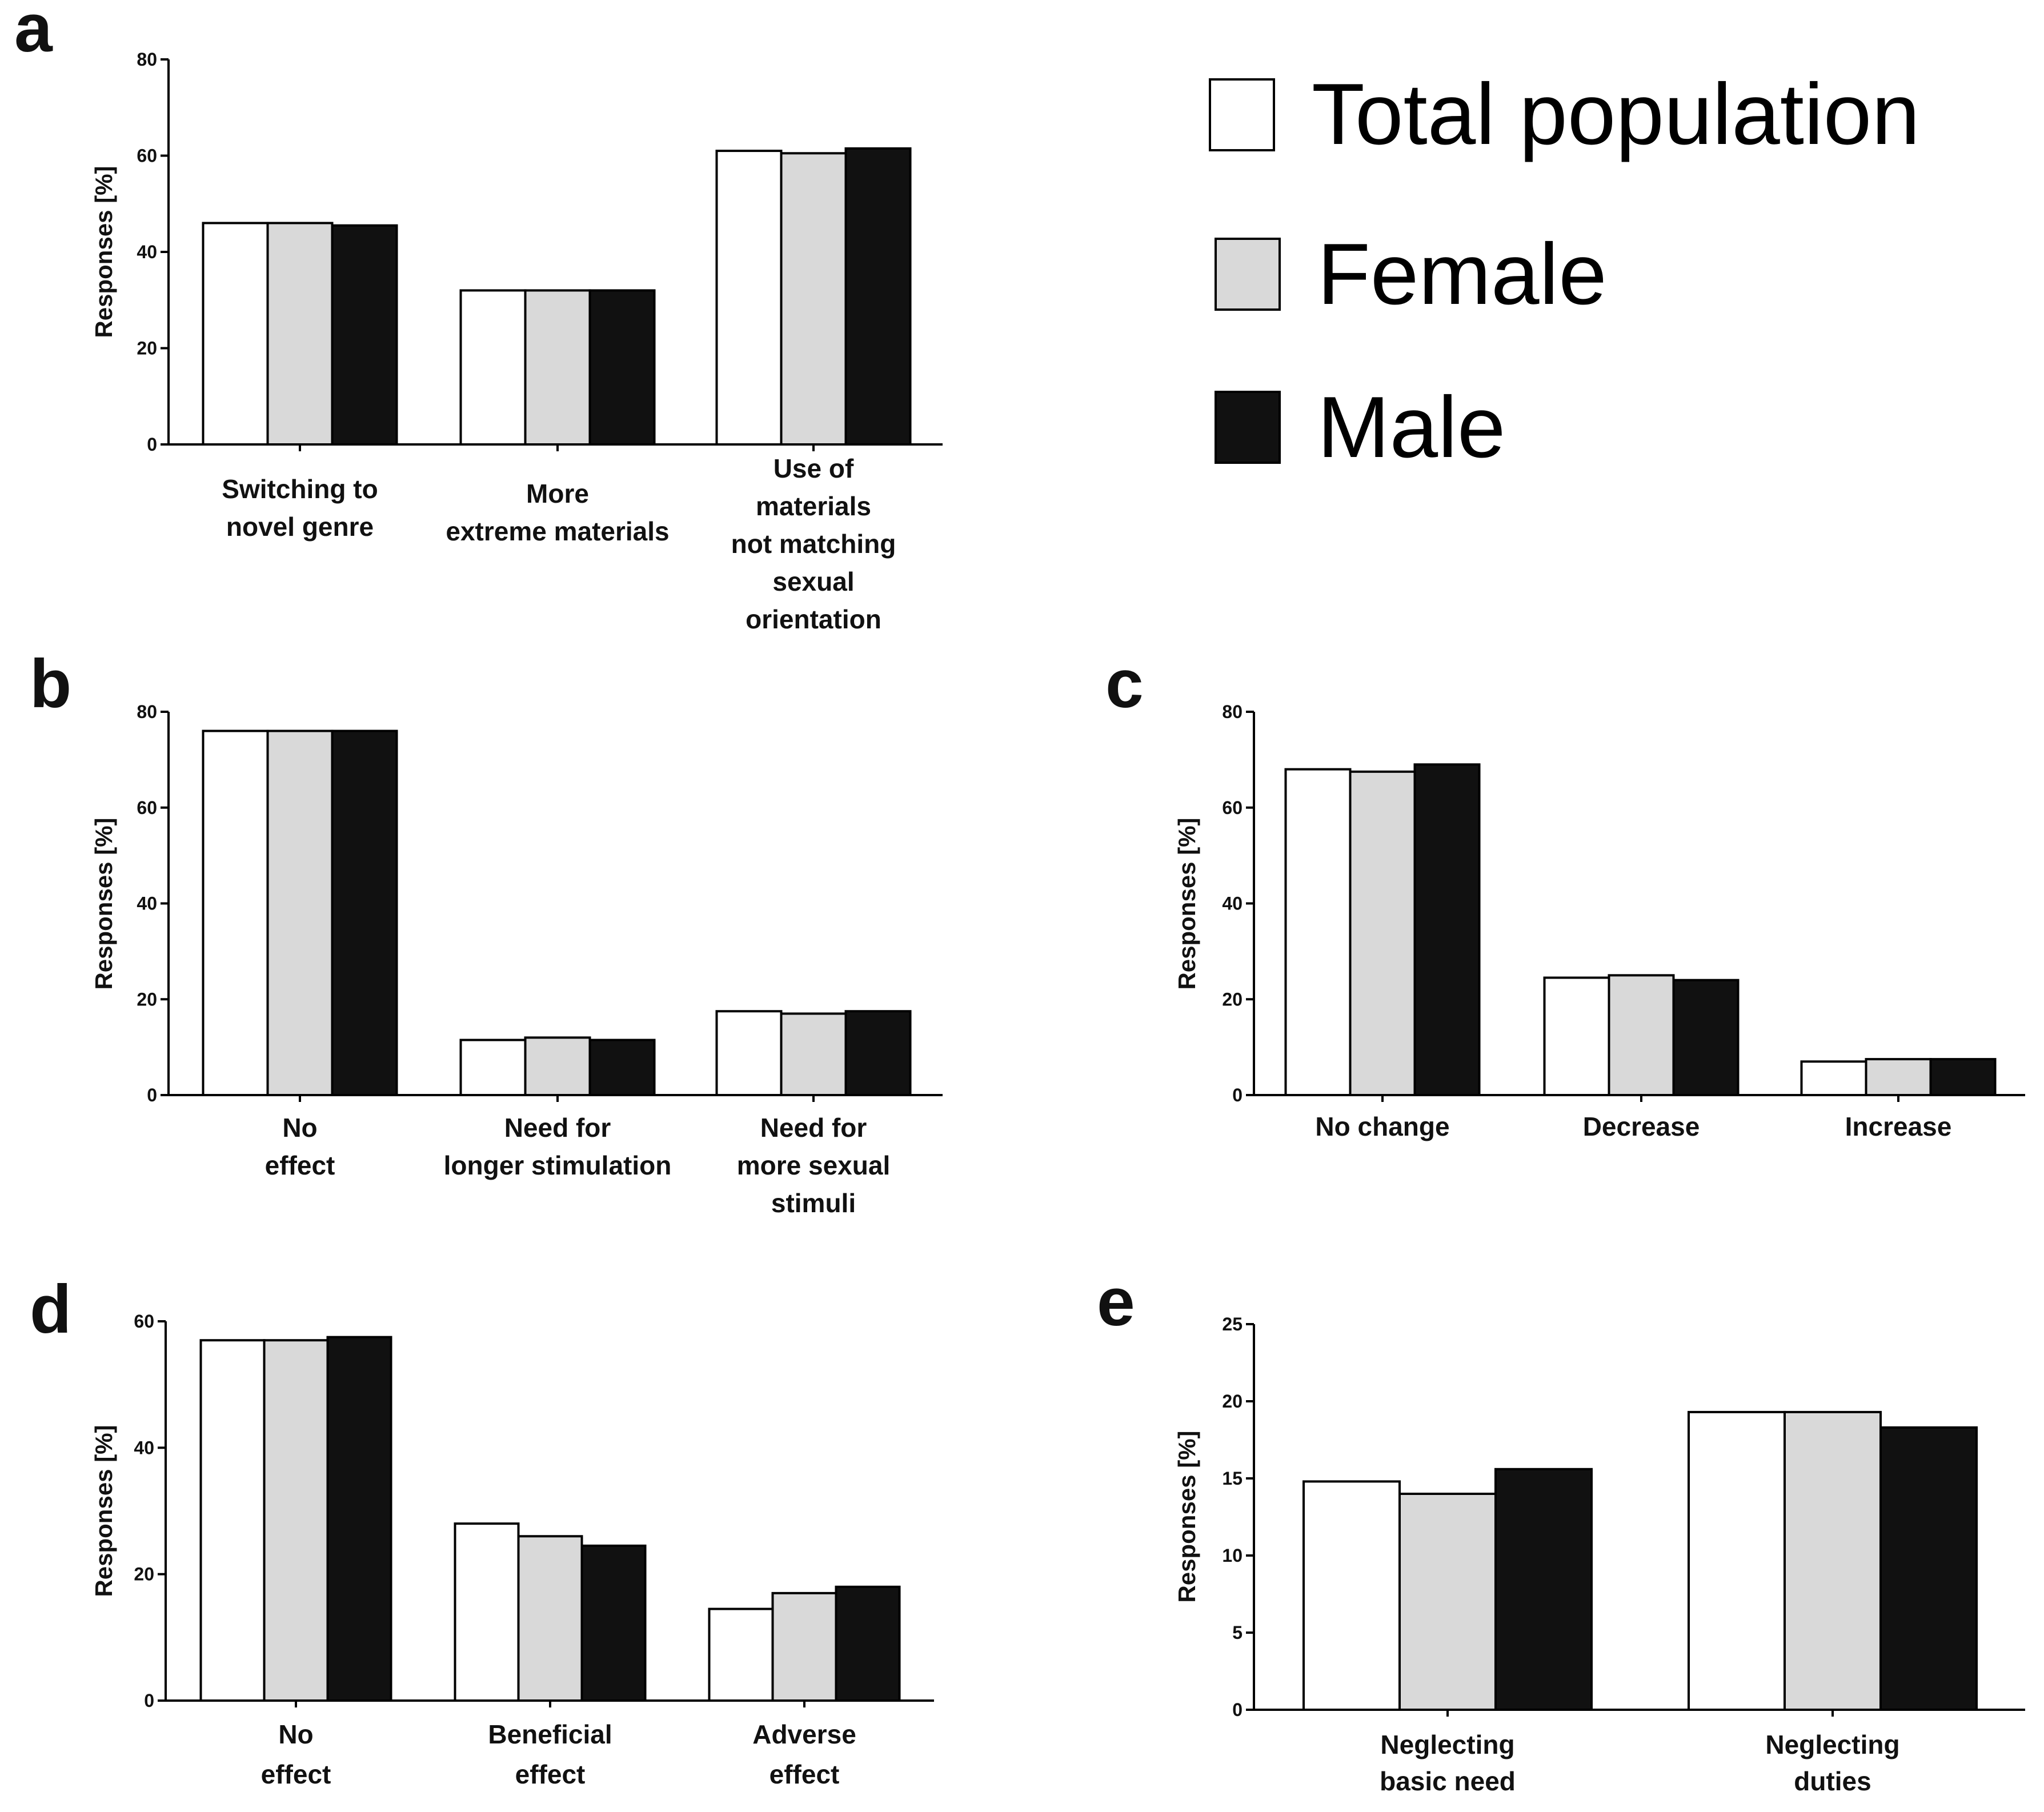 The image size is (2044, 1812). Describe the element at coordinates (300, 527) in the screenshot. I see `x-category-label-line: novel genre` at that location.